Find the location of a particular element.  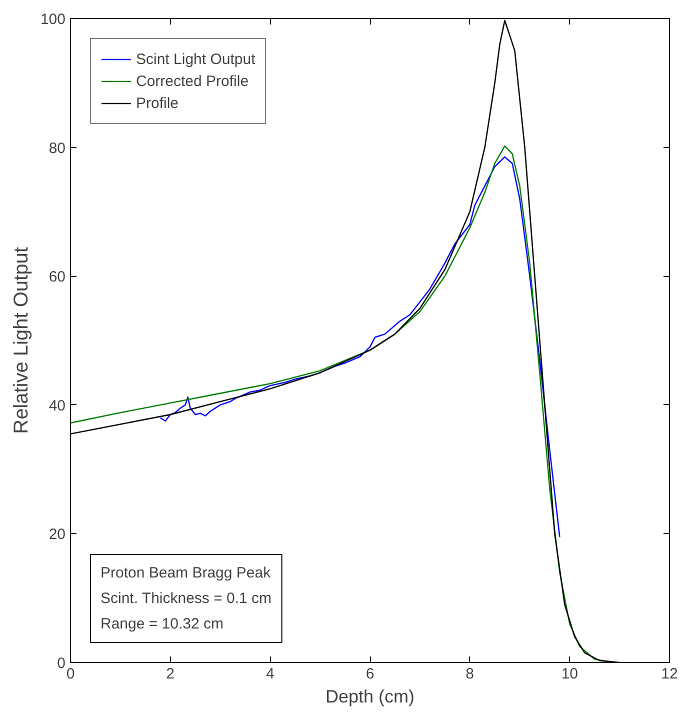

x-tick-label: 6 is located at coordinates (370, 674).